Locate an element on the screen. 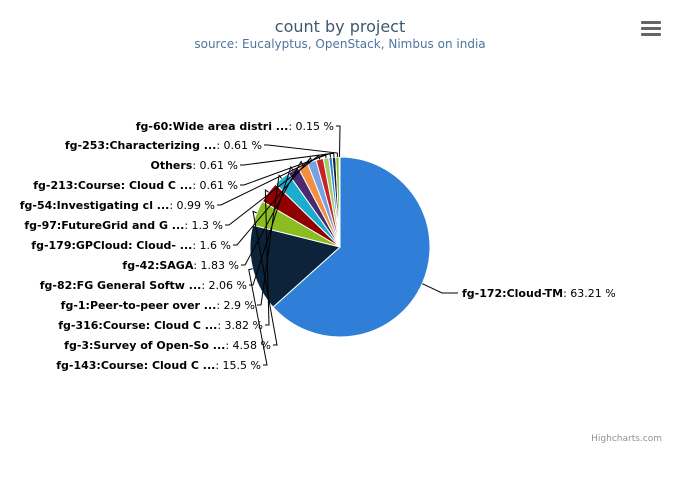 The width and height of the screenshot is (680, 500). data-label-value: : 2.06 % is located at coordinates (224, 285).